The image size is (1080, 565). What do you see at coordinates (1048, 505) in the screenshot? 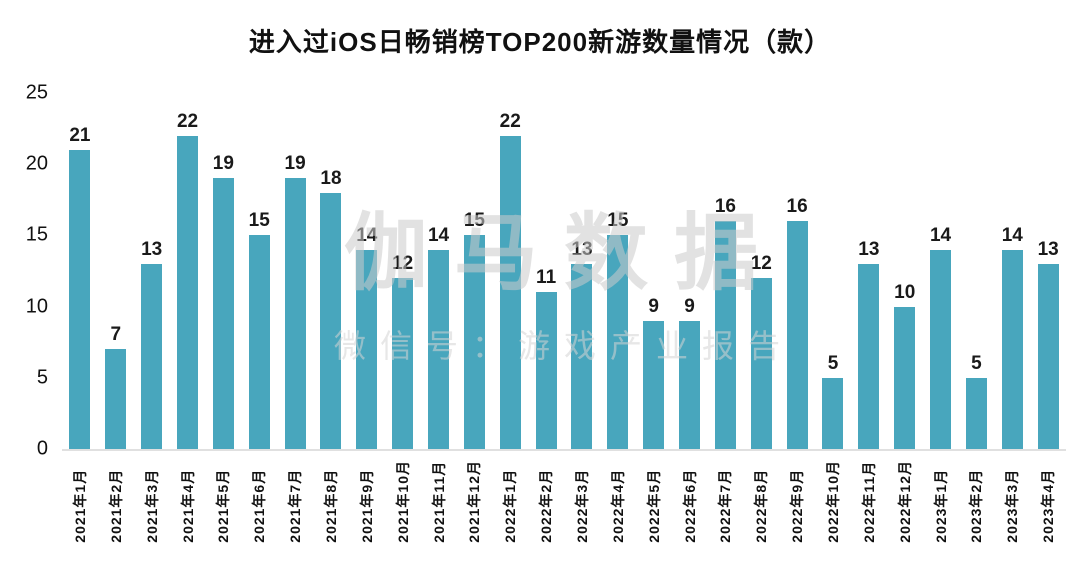
I see `x-axis-label: 2023年4月` at bounding box center [1048, 505].